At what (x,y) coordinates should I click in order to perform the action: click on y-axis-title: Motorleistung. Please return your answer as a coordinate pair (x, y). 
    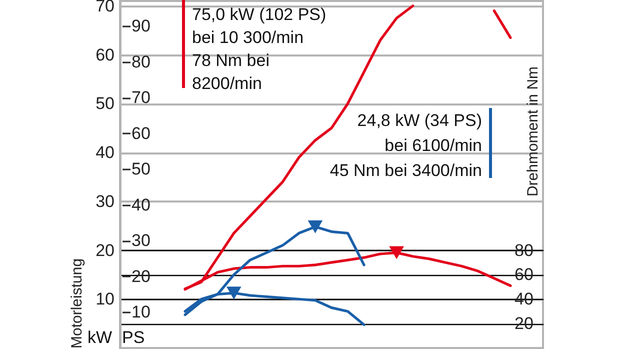
    Looking at the image, I should click on (77, 303).